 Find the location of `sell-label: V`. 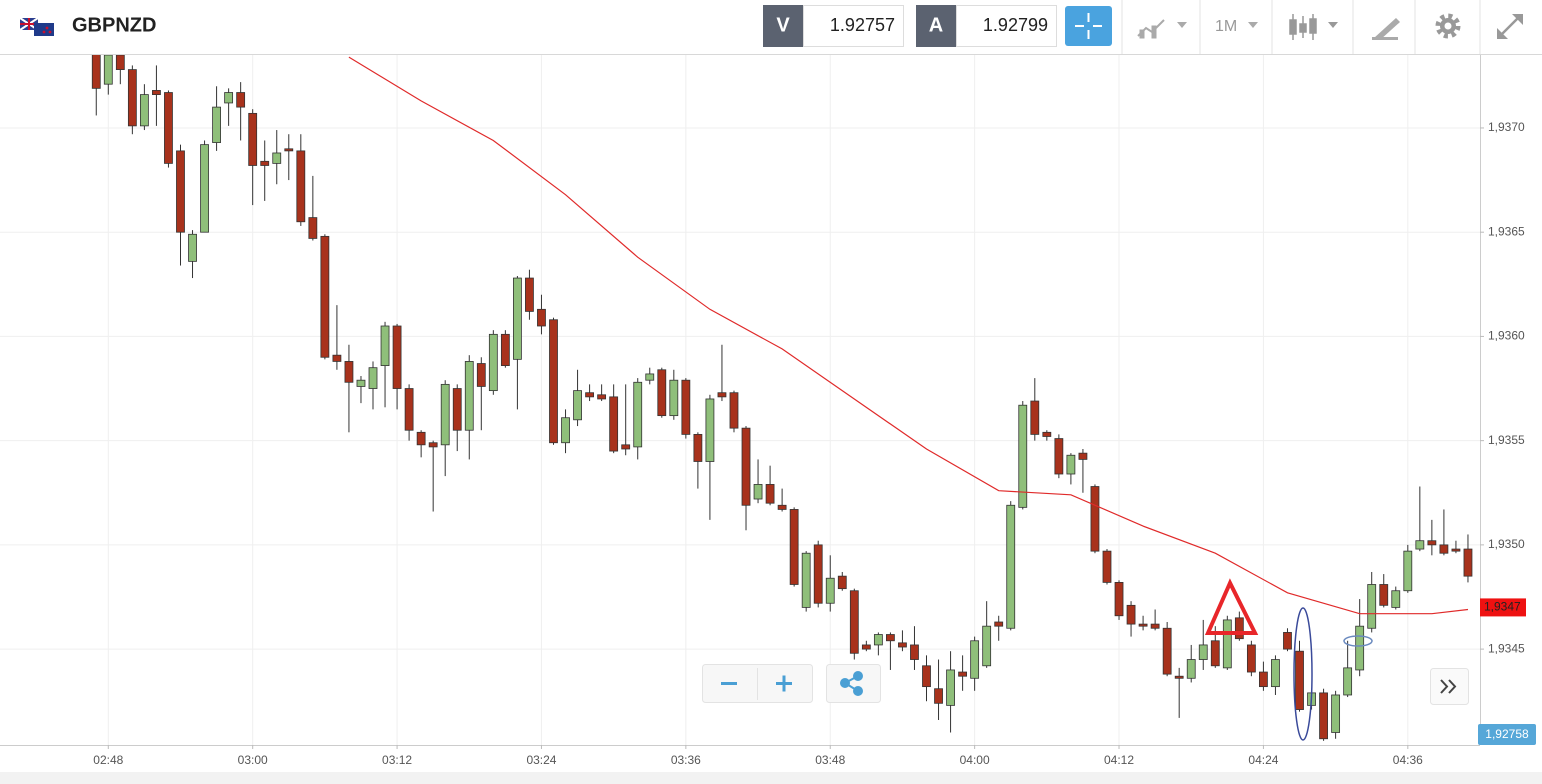

sell-label: V is located at coordinates (783, 25).